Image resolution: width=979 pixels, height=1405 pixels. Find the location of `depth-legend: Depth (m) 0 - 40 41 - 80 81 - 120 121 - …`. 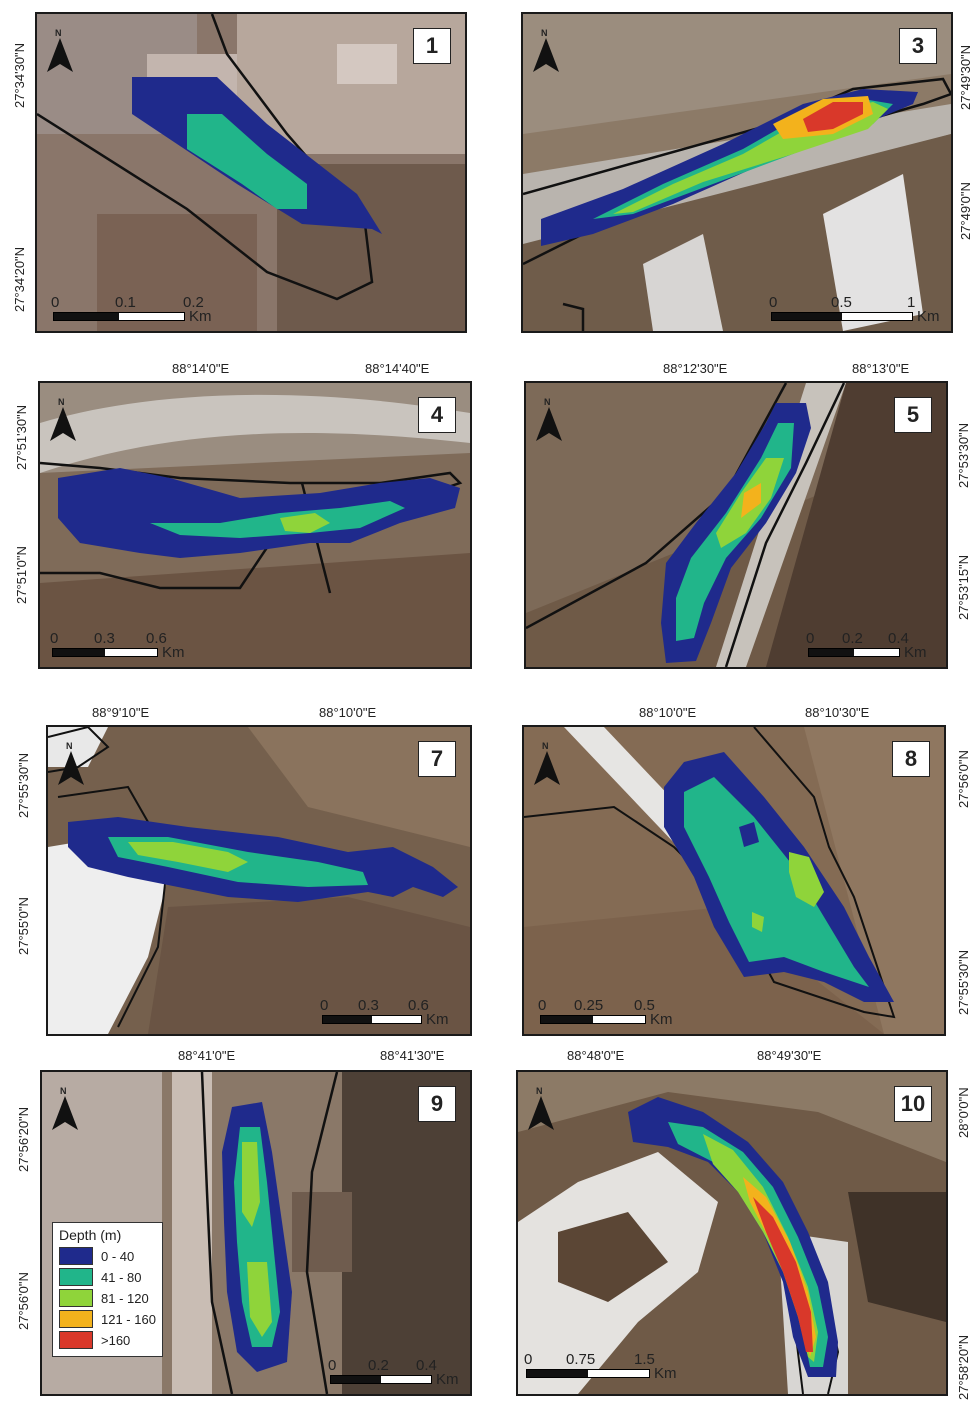

depth-legend: Depth (m) 0 - 40 41 - 80 81 - 120 121 - … is located at coordinates (107, 1289).